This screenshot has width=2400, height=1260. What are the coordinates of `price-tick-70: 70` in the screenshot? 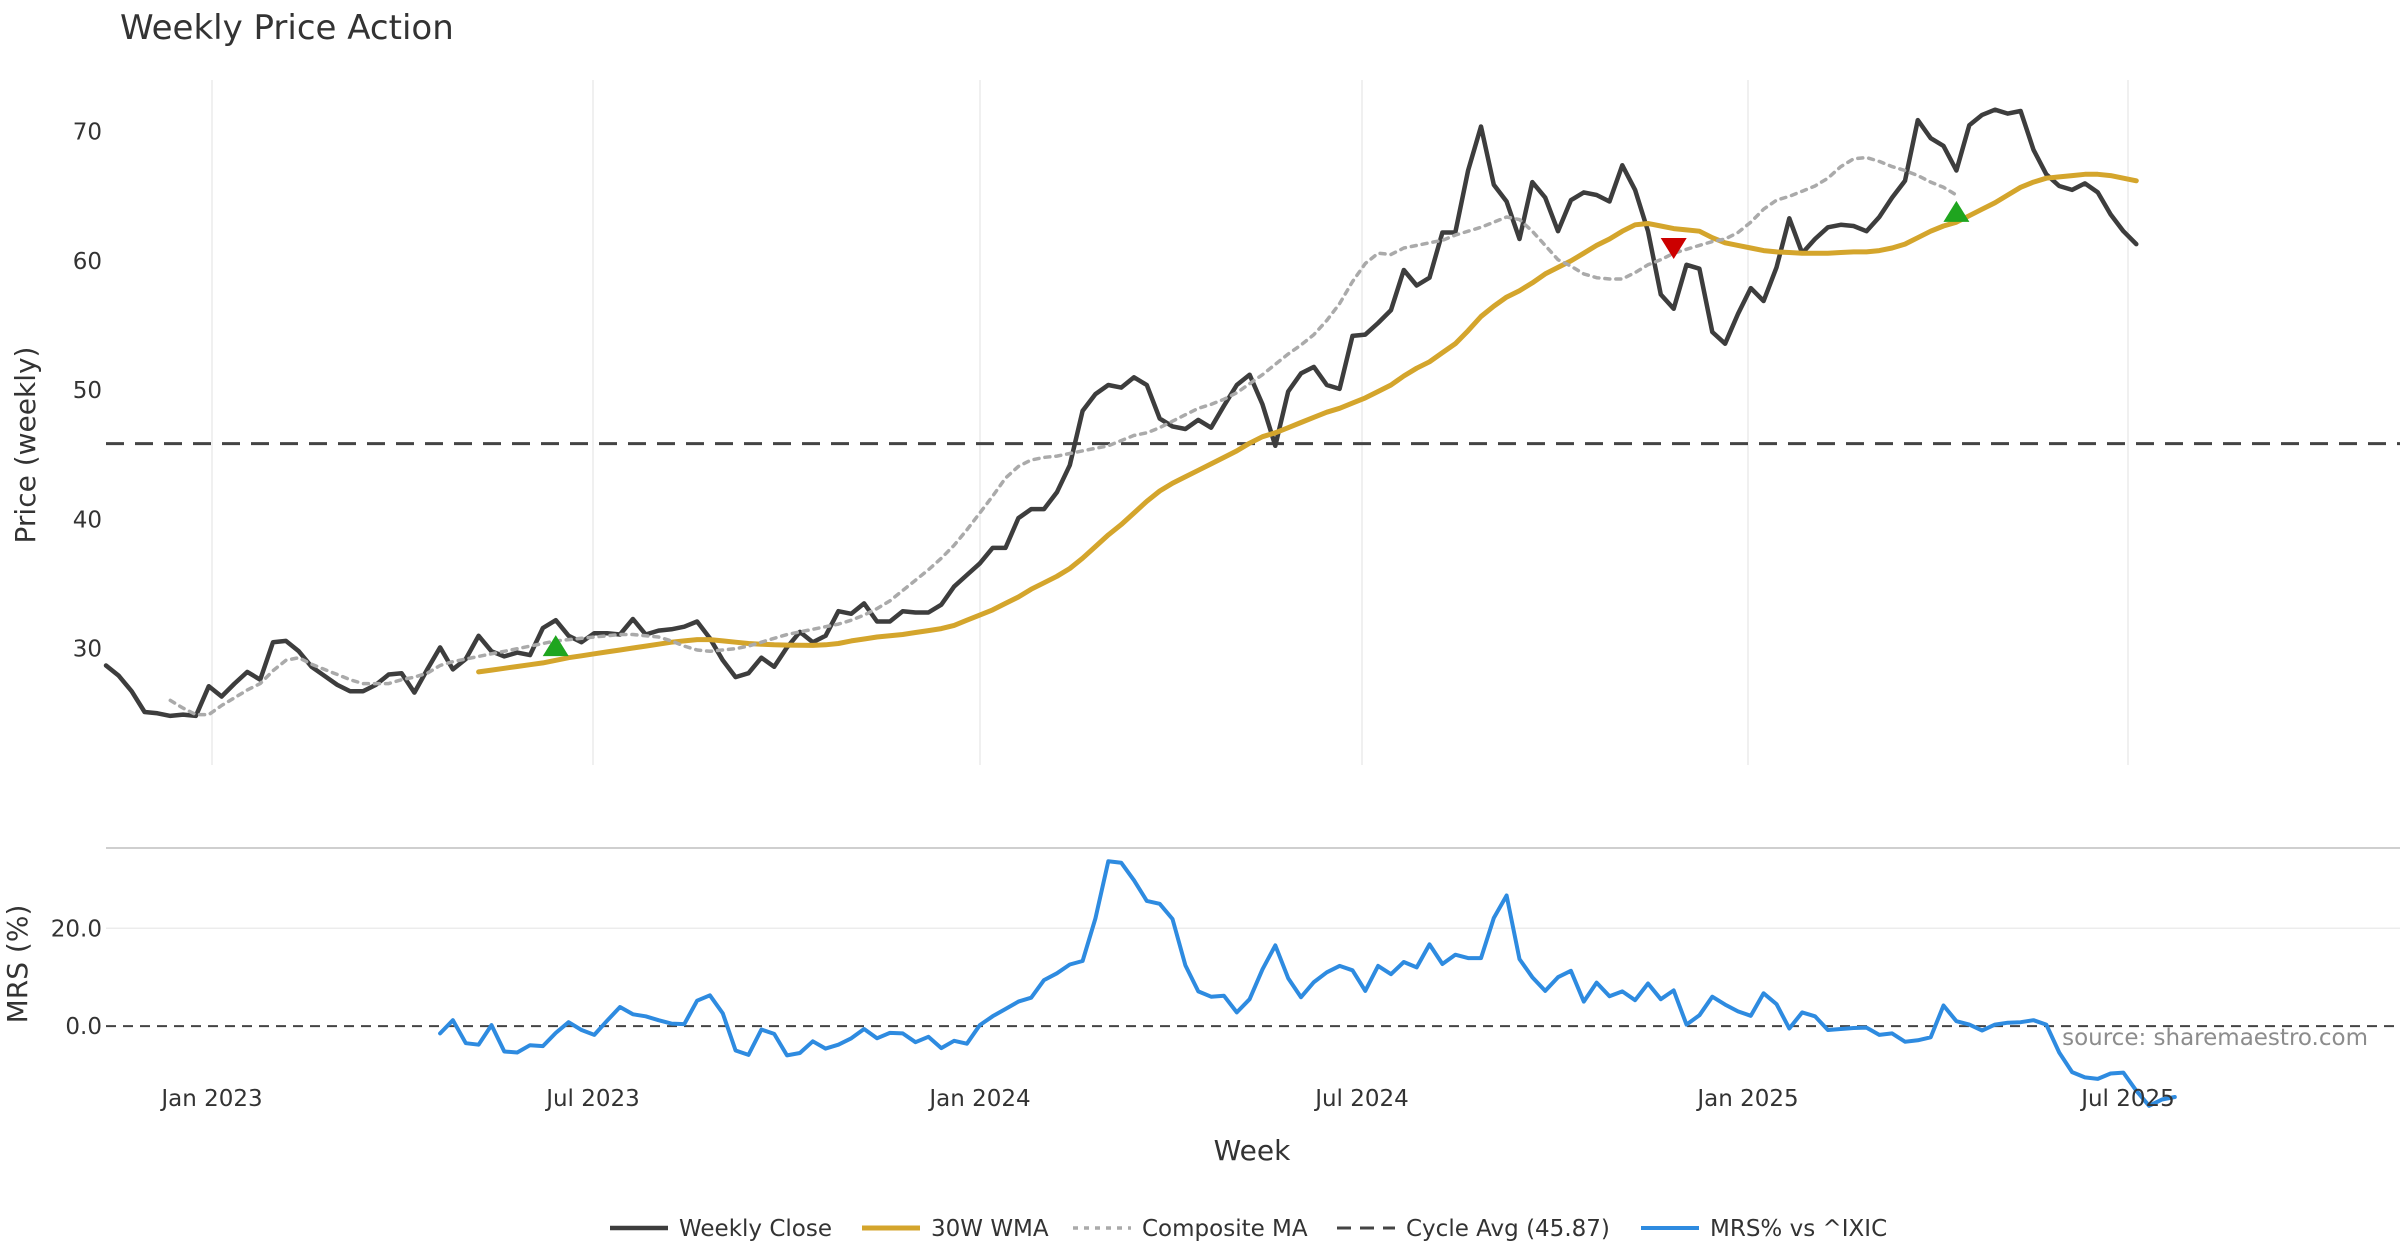 It's located at (87, 133).